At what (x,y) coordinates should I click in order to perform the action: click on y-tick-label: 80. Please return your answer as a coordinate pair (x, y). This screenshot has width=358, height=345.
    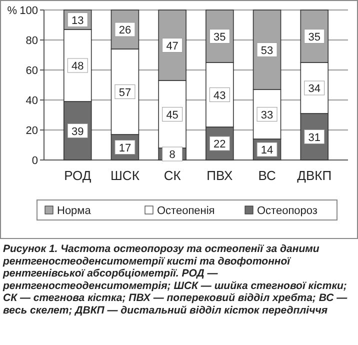
    Looking at the image, I should click on (32, 41).